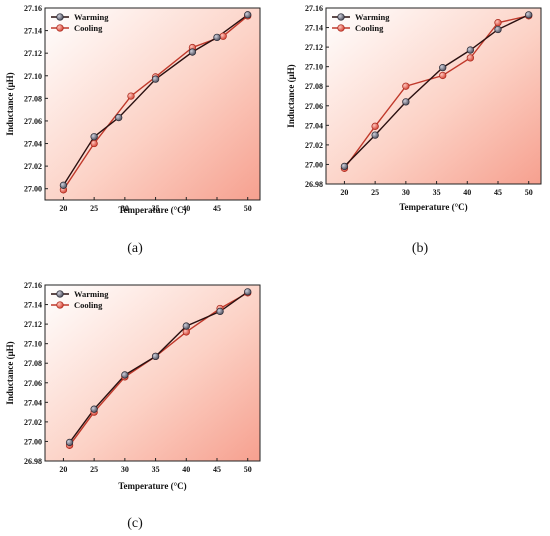  I want to click on panel-label: (a), so click(135, 248).